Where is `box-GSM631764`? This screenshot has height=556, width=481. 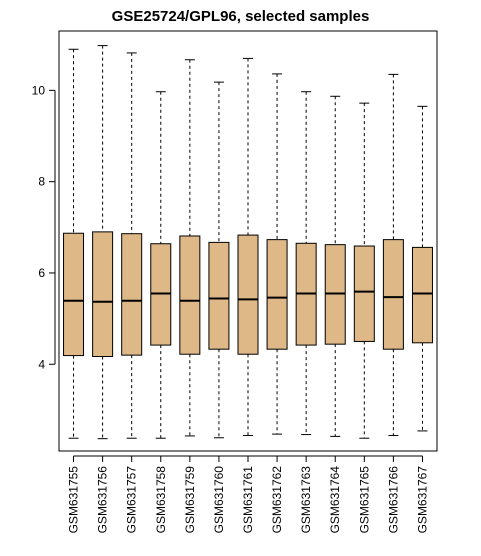 box-GSM631764 is located at coordinates (335, 266).